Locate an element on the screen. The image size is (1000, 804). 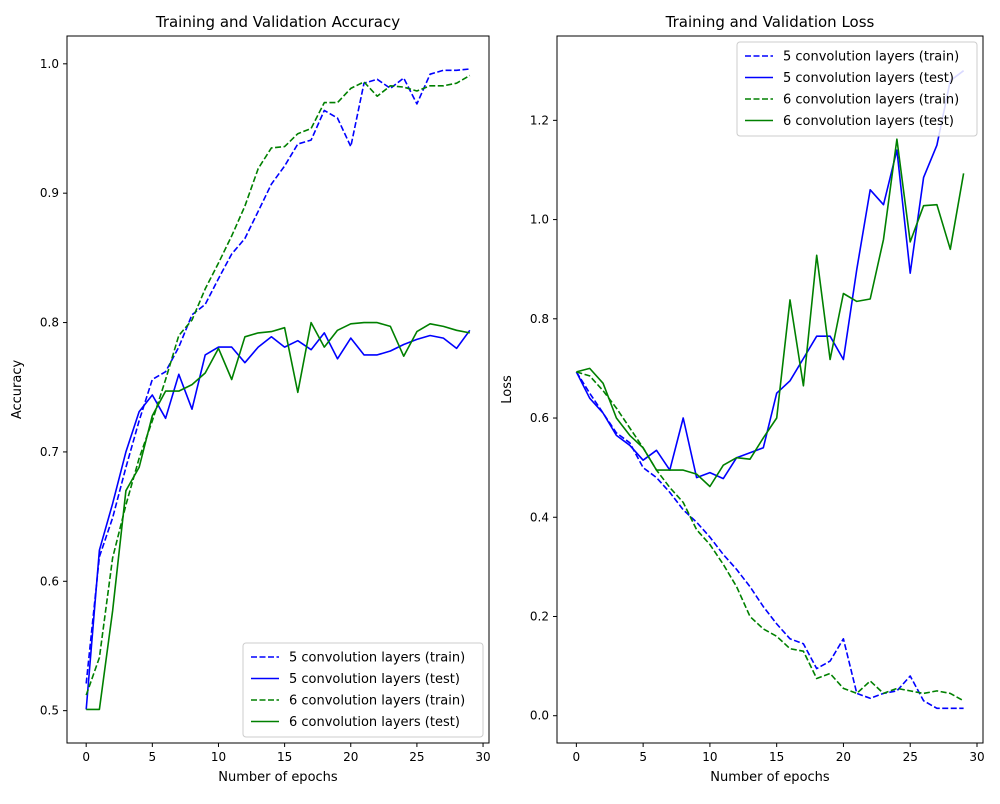
chart-title: Training and Validation Loss is located at coordinates (770, 22).